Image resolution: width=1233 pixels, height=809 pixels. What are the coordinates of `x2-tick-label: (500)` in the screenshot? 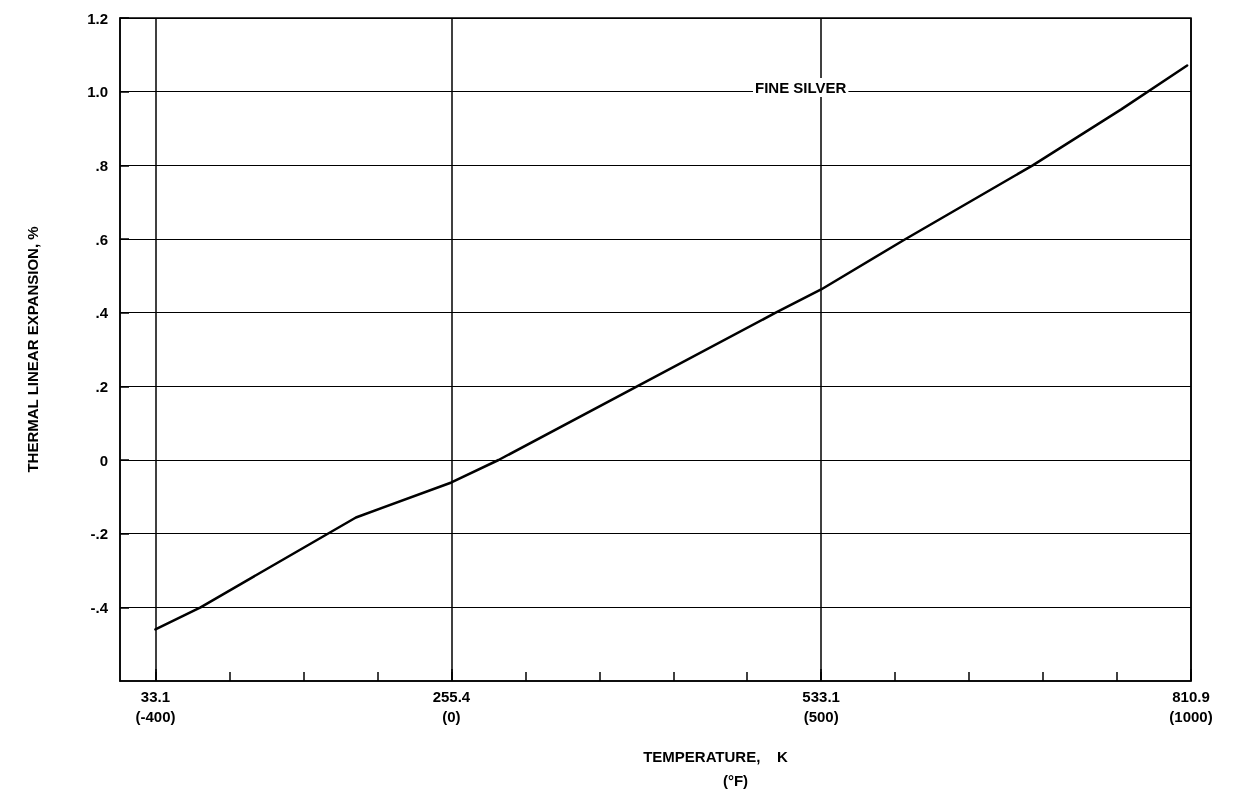 It's located at (821, 716).